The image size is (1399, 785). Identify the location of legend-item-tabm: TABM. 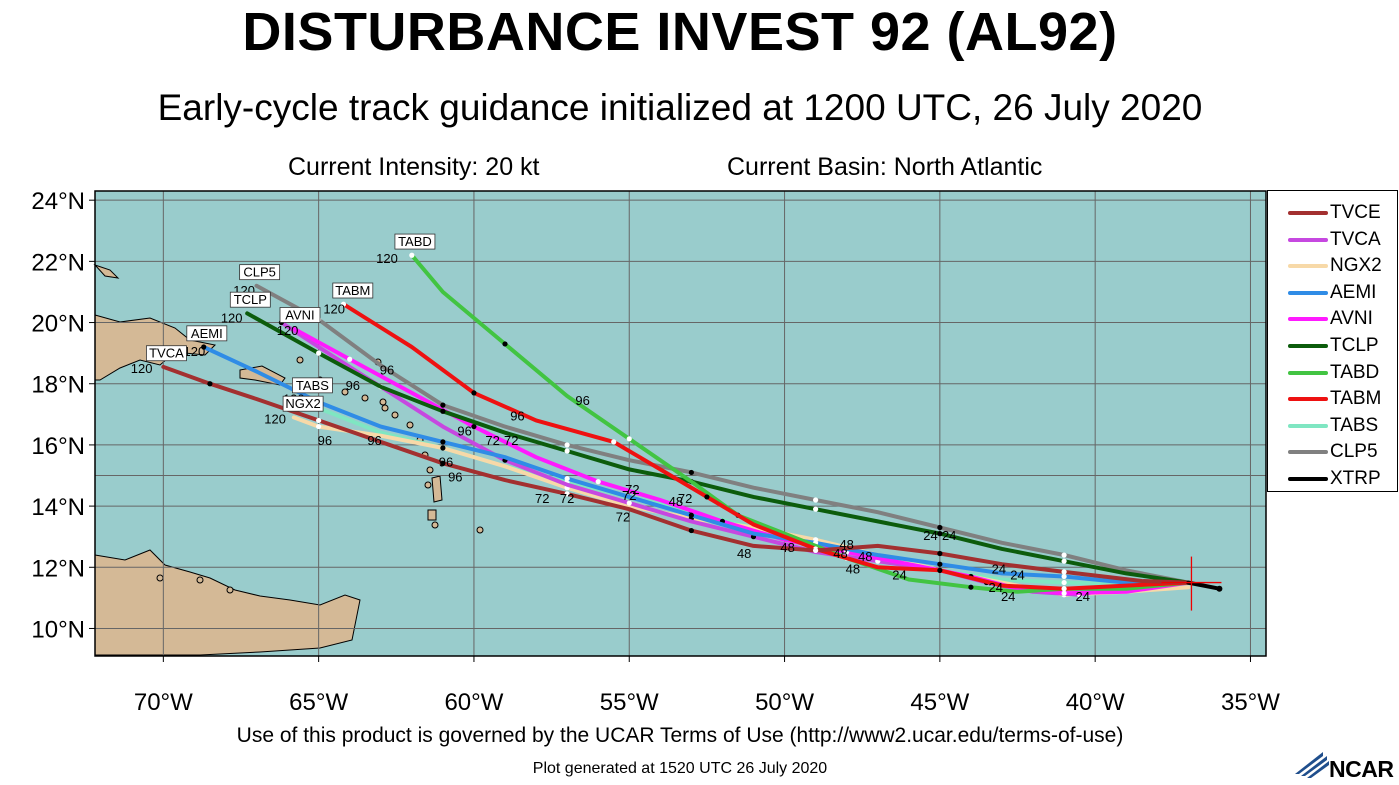
(1333, 399).